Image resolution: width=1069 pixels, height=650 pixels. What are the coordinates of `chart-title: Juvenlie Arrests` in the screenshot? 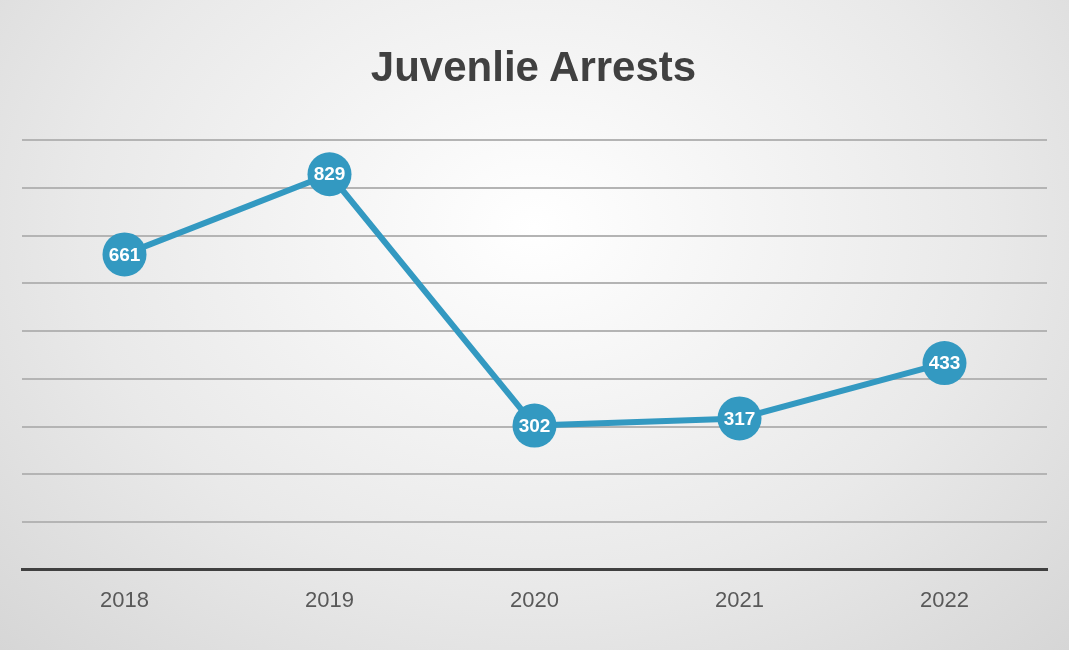 It's located at (533, 66).